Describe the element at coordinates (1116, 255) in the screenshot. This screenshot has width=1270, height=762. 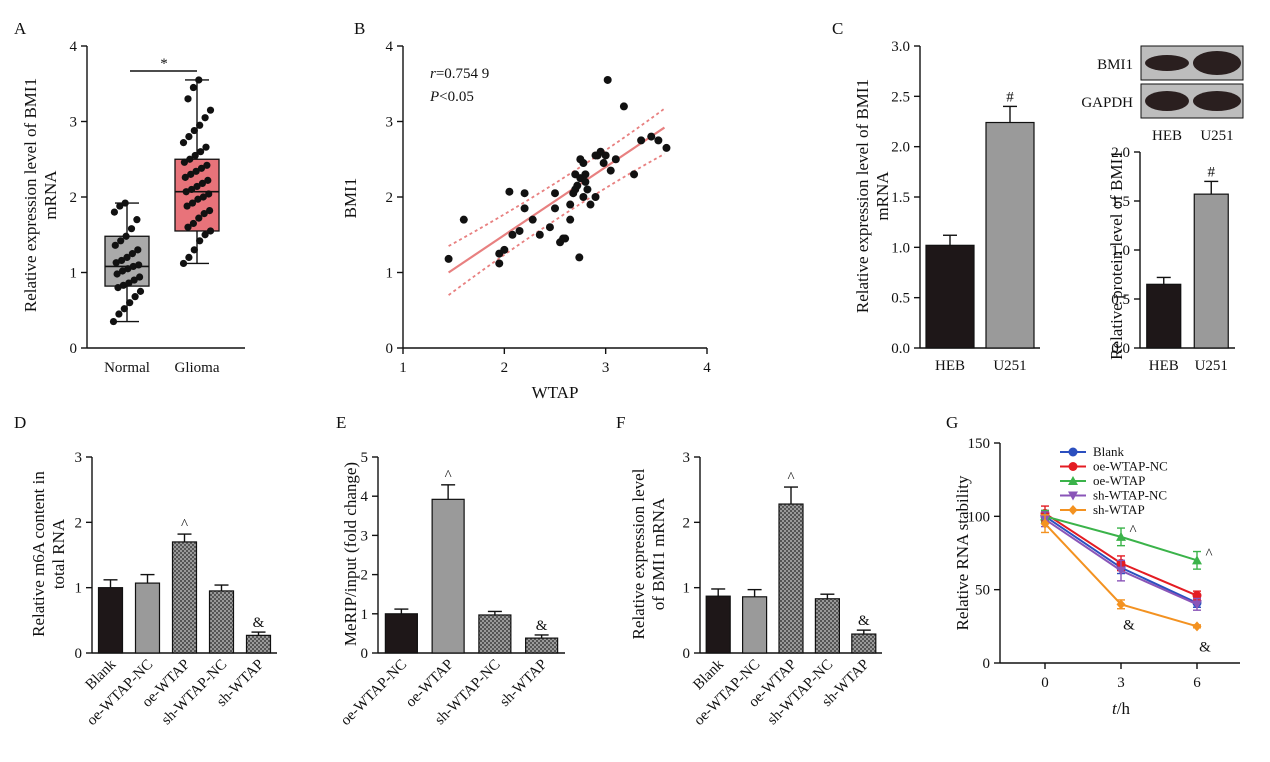
I see `C2-y-label: Relative protein level of BMI1` at that location.